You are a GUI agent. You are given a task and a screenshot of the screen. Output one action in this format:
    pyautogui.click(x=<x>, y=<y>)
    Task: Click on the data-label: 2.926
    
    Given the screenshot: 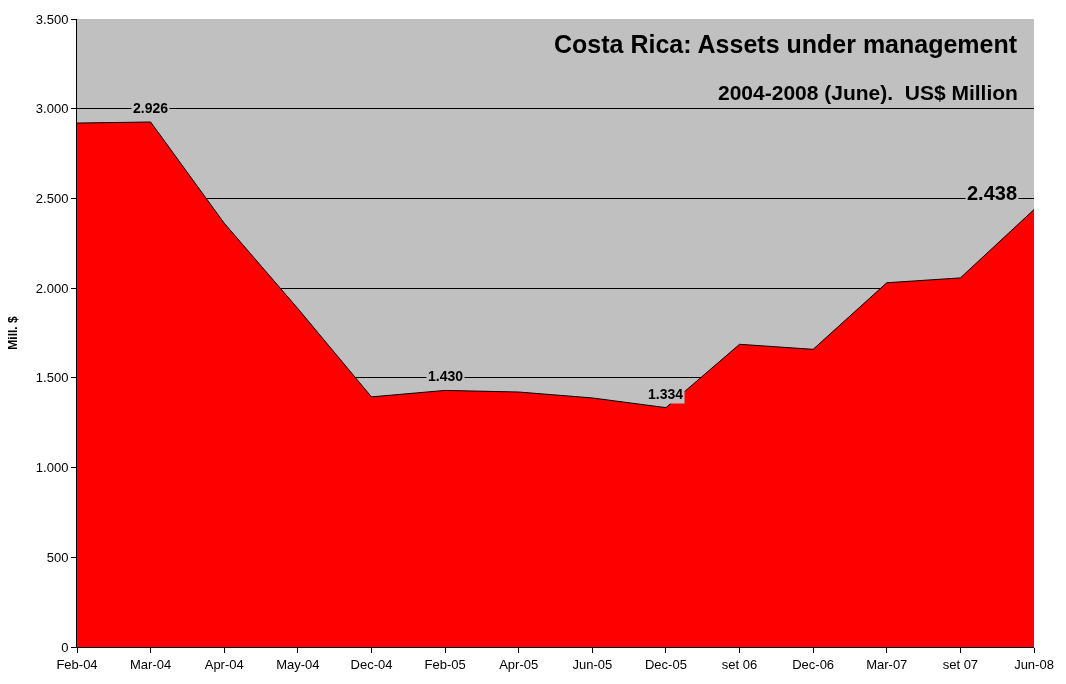 What is the action you would take?
    pyautogui.click(x=151, y=108)
    